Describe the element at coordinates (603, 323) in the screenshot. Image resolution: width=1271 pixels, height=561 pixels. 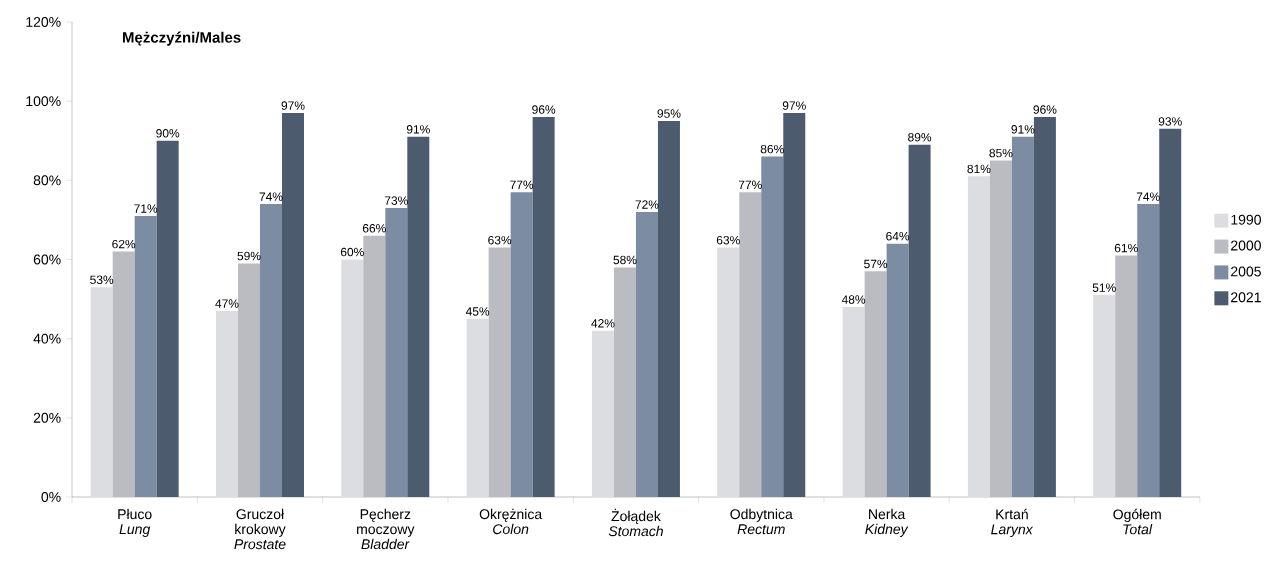
I see `data-label: 42%` at that location.